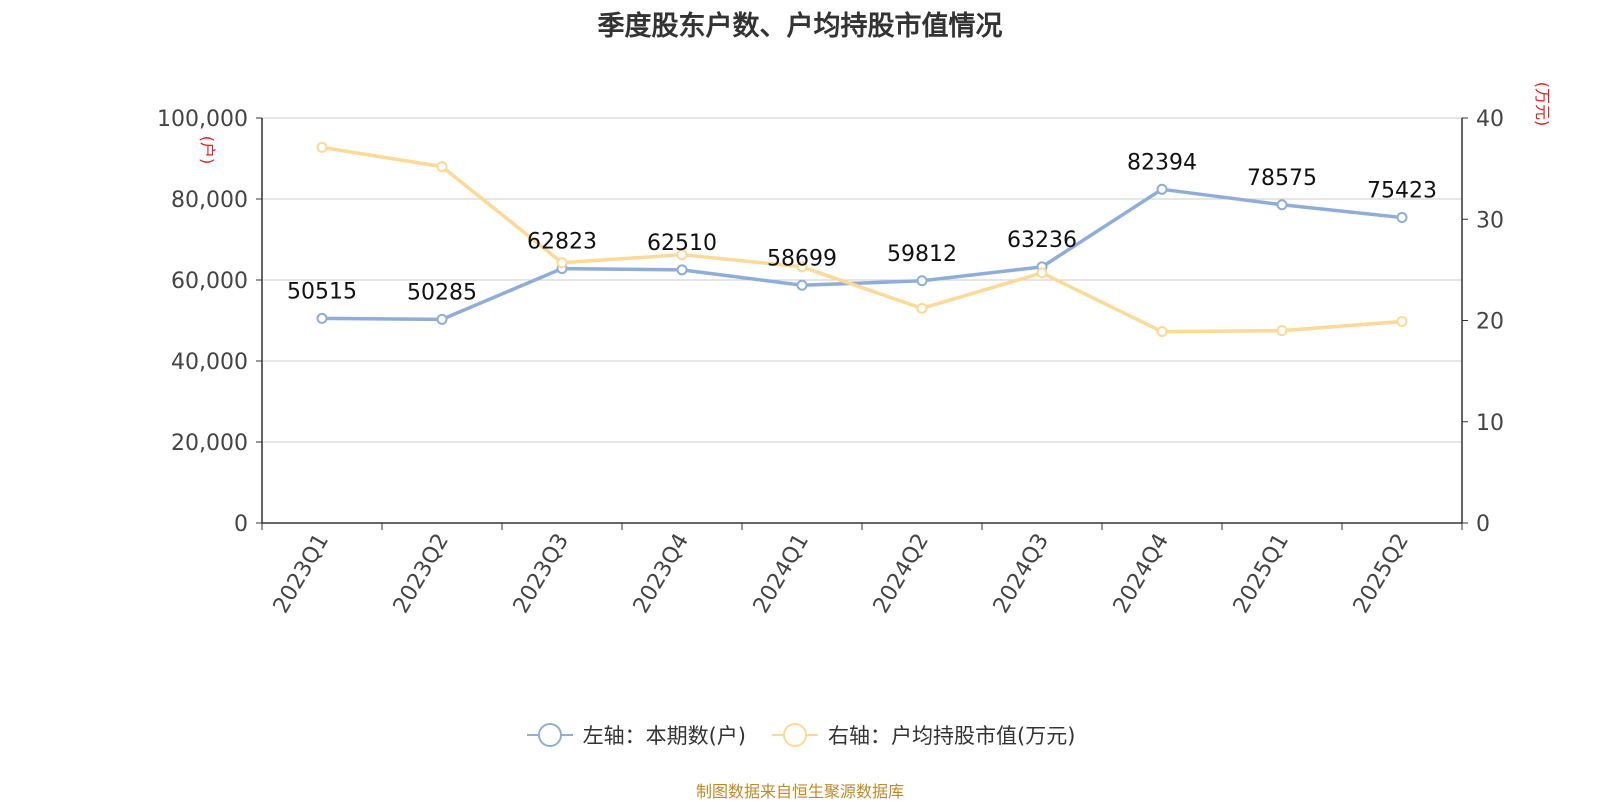 Image resolution: width=1600 pixels, height=802 pixels. What do you see at coordinates (209, 200) in the screenshot?
I see `left-axis-tick-label: 80,000` at bounding box center [209, 200].